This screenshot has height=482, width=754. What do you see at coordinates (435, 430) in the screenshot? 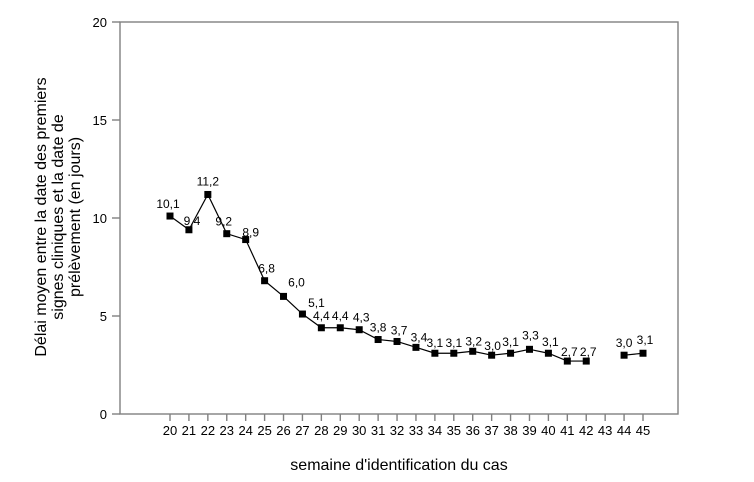
I see `x-tick-label: 34` at bounding box center [435, 430].